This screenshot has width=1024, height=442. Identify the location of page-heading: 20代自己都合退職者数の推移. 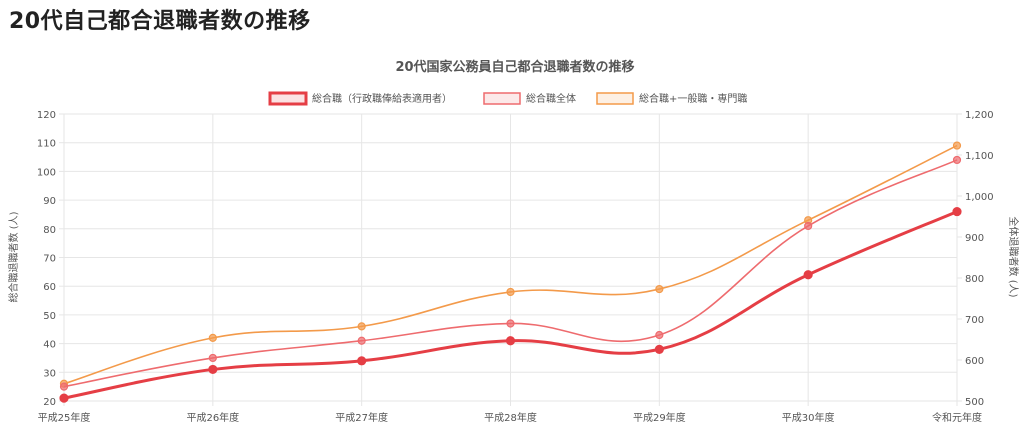
(160, 21).